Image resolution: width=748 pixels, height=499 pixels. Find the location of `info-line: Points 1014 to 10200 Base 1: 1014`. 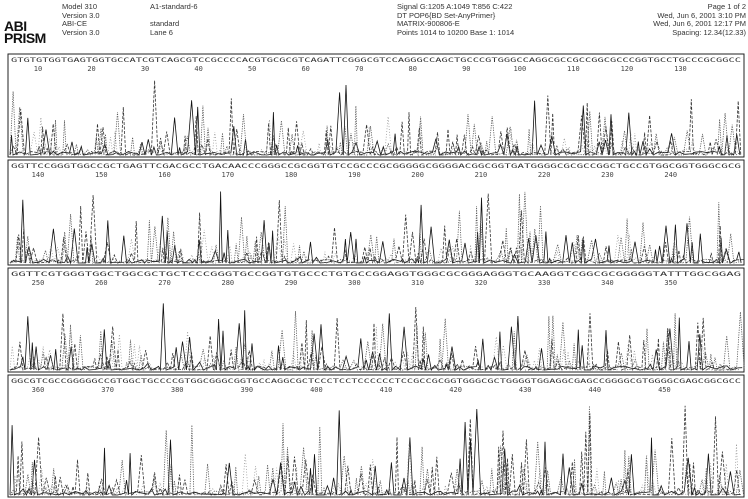

info-line: Points 1014 to 10200 Base 1: 1014 is located at coordinates (456, 32).